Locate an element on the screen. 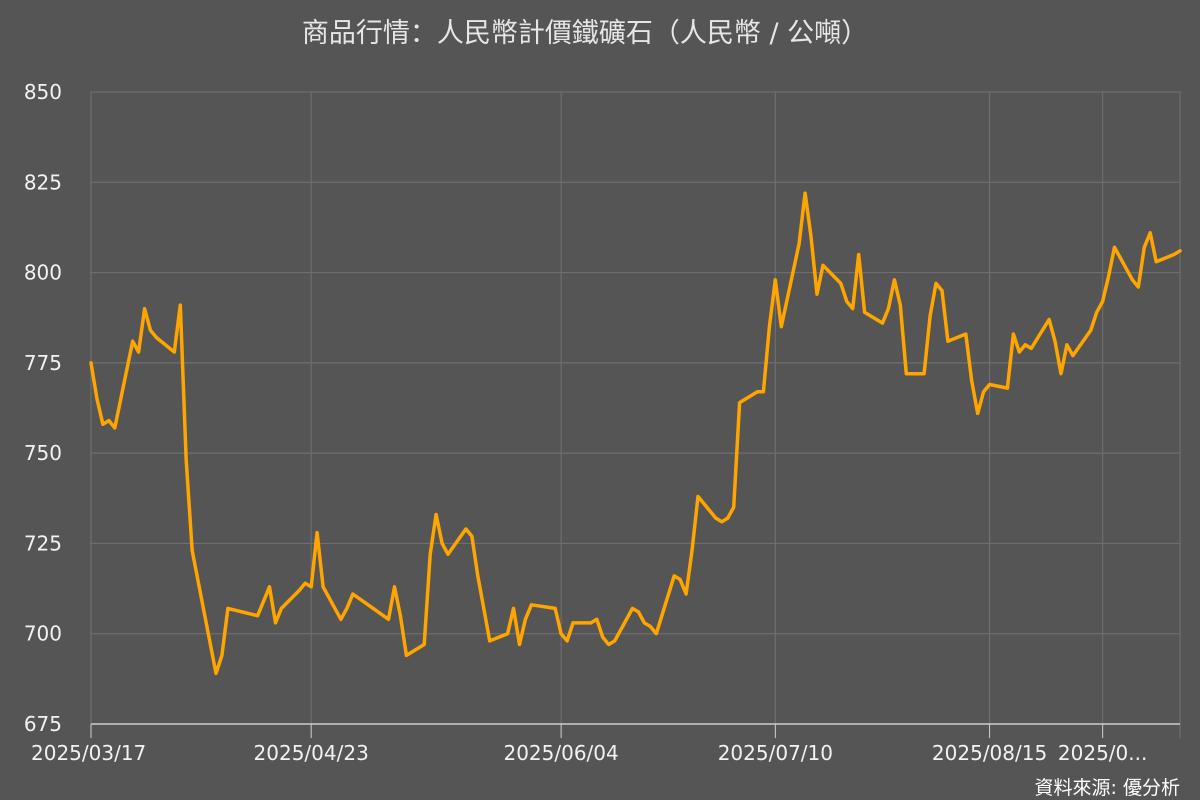  x-tick-label-1: 2025/04/23 is located at coordinates (311, 753).